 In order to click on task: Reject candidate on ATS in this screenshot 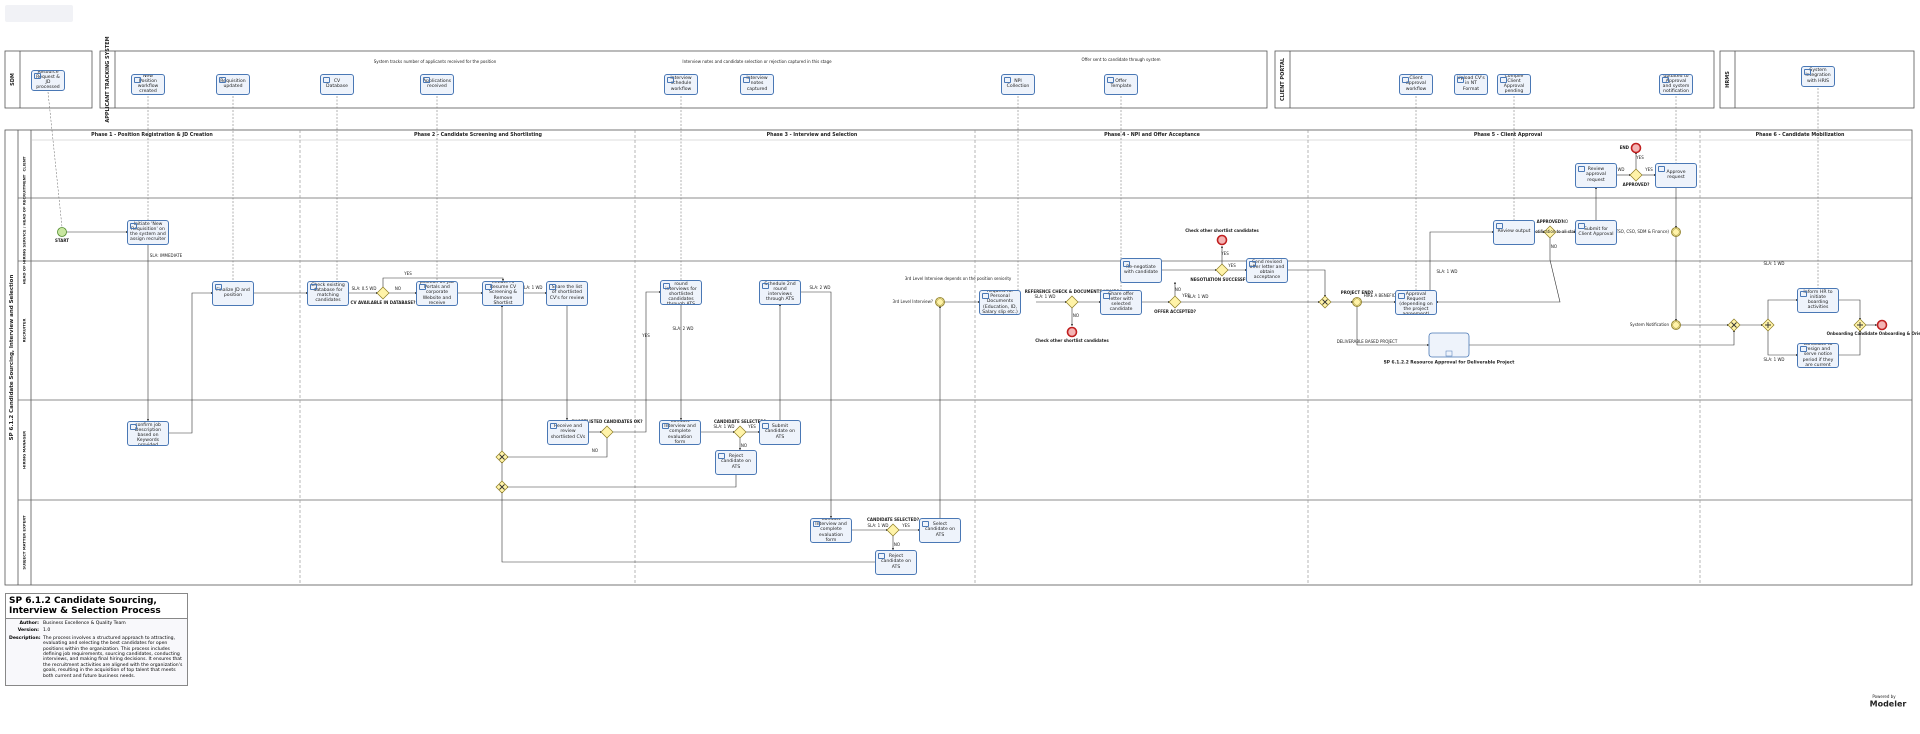, I will do `click(896, 562)`.